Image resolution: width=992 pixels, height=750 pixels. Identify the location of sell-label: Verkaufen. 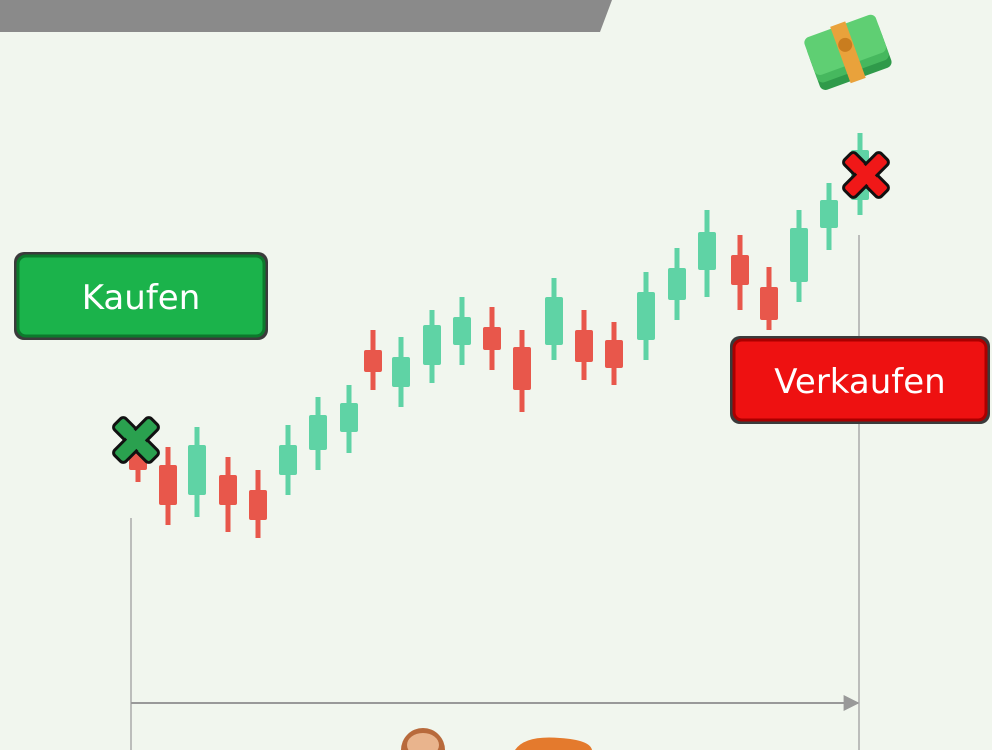
(859, 382).